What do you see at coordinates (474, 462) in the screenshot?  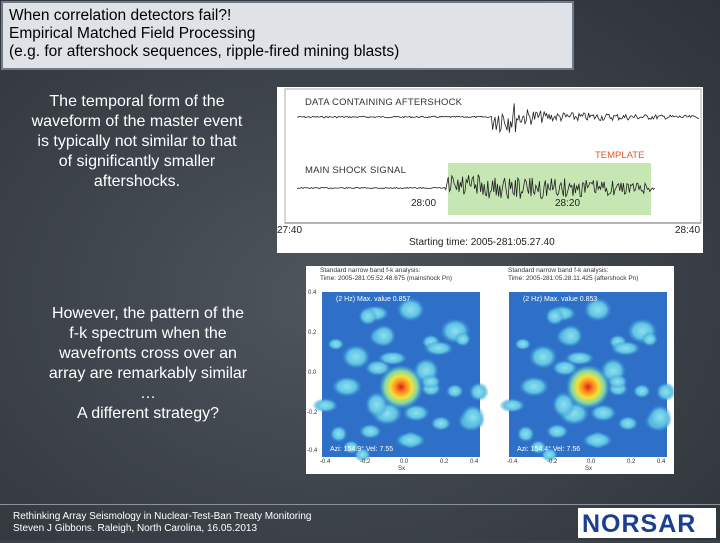 I see `fk-x-tick: 0.4` at bounding box center [474, 462].